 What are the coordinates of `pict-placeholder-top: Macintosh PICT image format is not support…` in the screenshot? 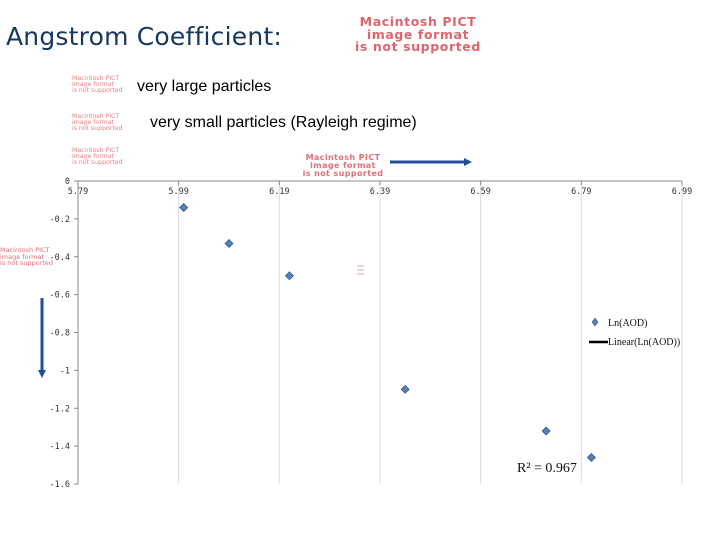 It's located at (418, 34).